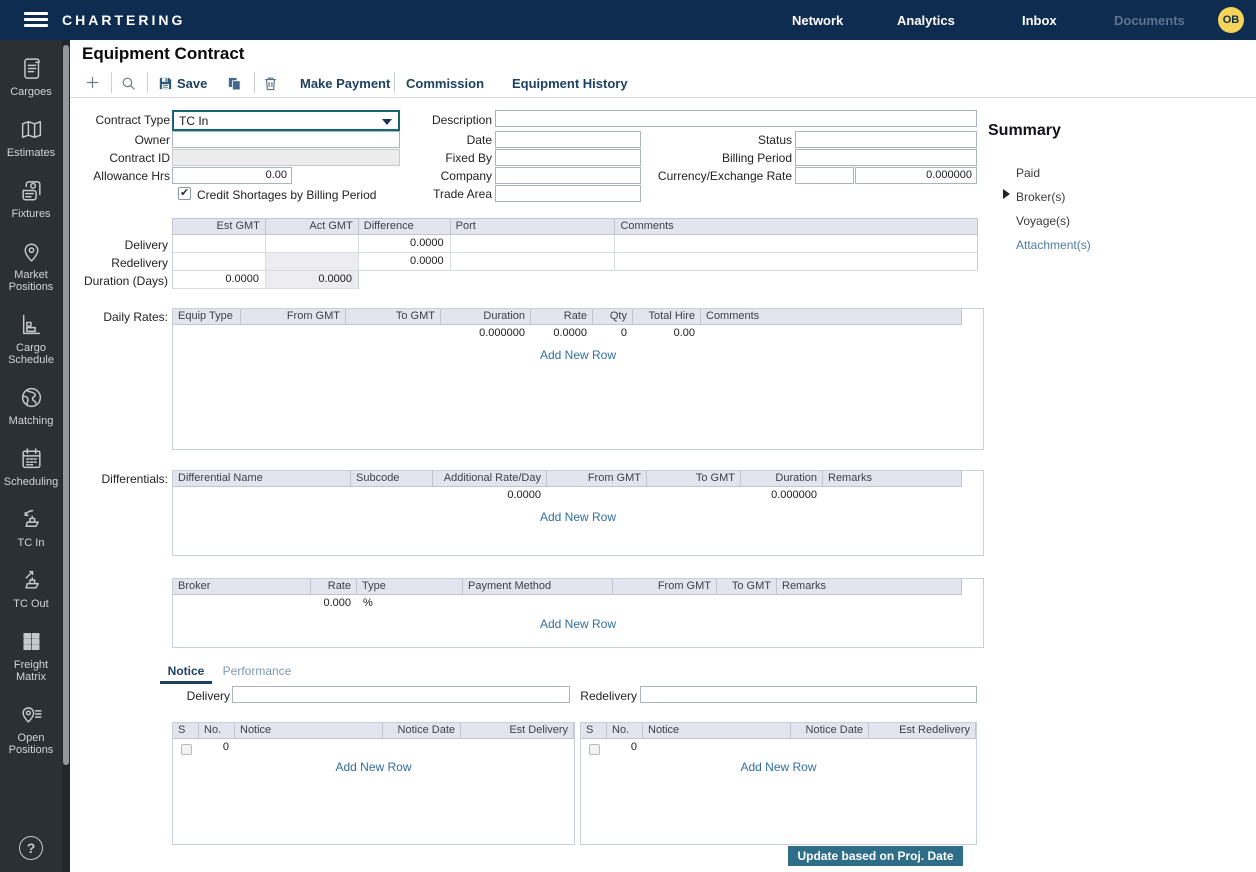 This screenshot has height=872, width=1256. I want to click on billing-period-field, so click(886, 157).